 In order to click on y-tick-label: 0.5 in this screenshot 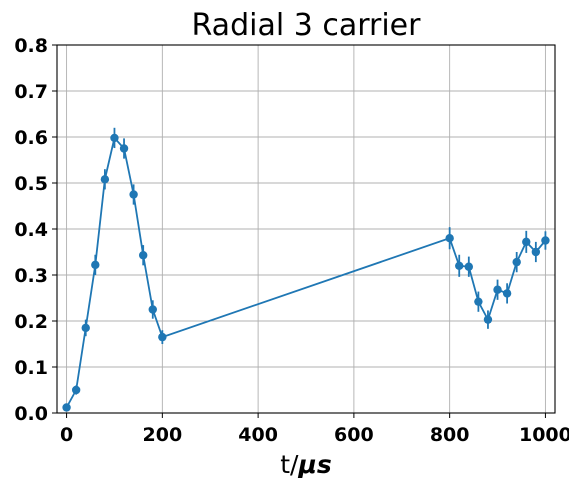, I will do `click(31, 184)`.